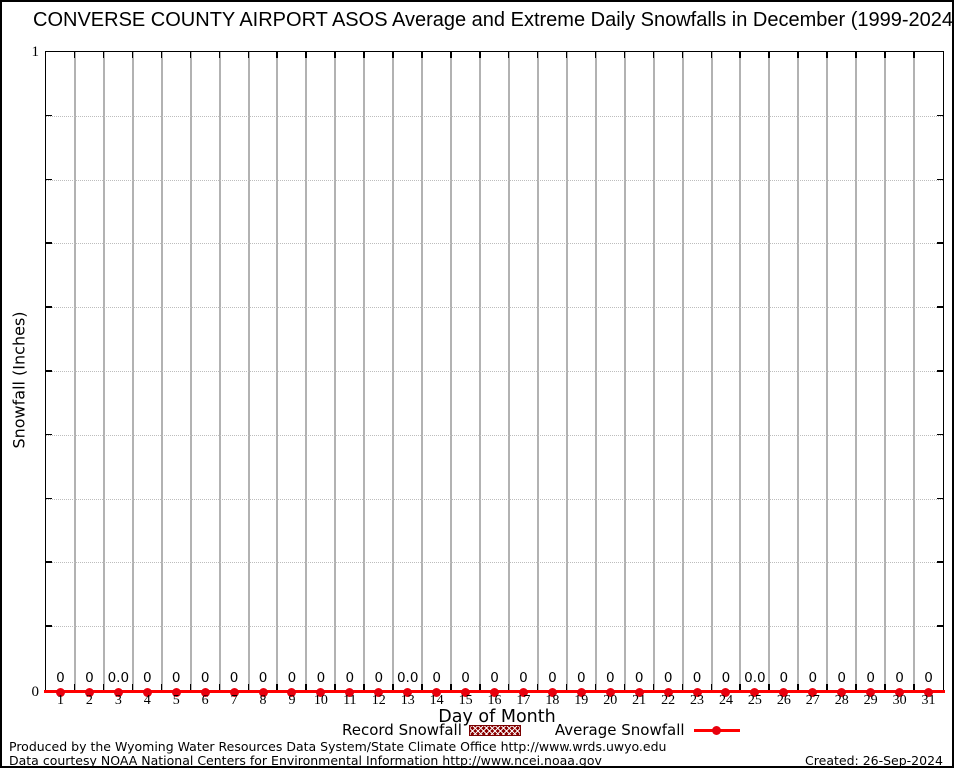  What do you see at coordinates (35, 692) in the screenshot?
I see `y-axis-tick-label-0: 0` at bounding box center [35, 692].